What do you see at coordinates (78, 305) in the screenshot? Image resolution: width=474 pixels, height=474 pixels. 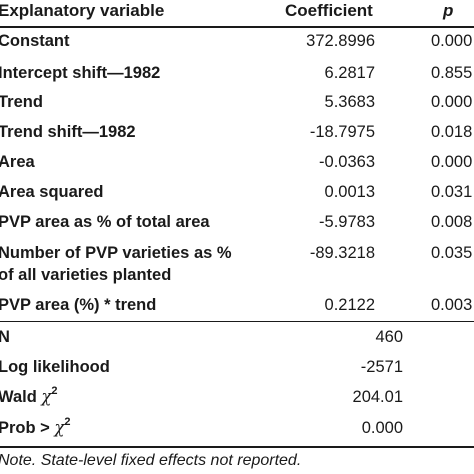 I see `row-label: PVP area (%) * trend` at bounding box center [78, 305].